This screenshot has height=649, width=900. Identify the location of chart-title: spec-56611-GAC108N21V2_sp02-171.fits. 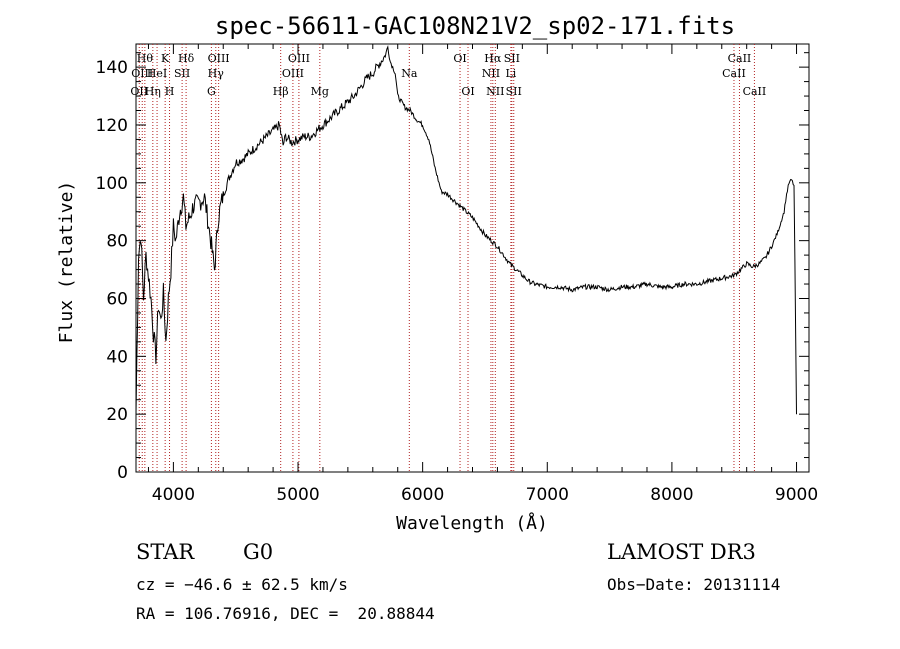
(475, 26).